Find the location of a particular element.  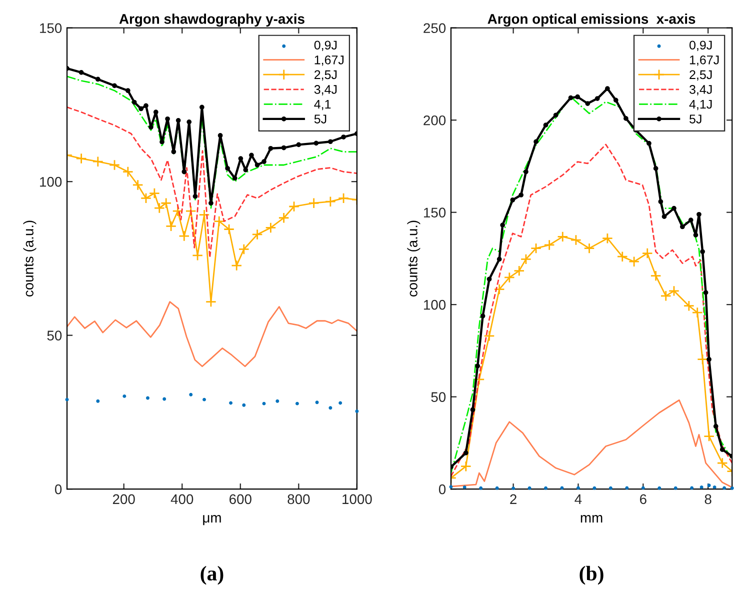

x-tick-label: 1000 is located at coordinates (357, 499).